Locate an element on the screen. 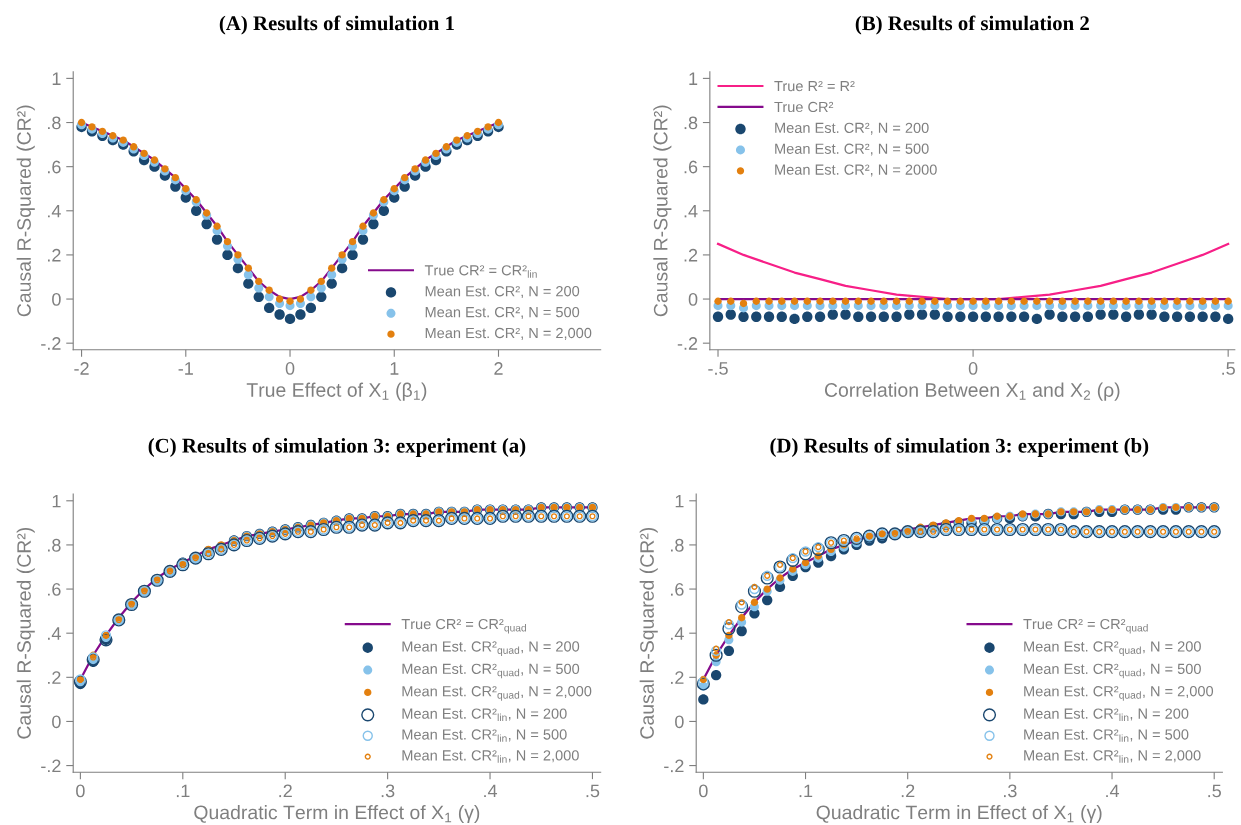 The width and height of the screenshot is (1241, 825). x-axis-title: Correlation Between X$_{1}$ and X$_{2}$ (ρ) is located at coordinates (972, 391).